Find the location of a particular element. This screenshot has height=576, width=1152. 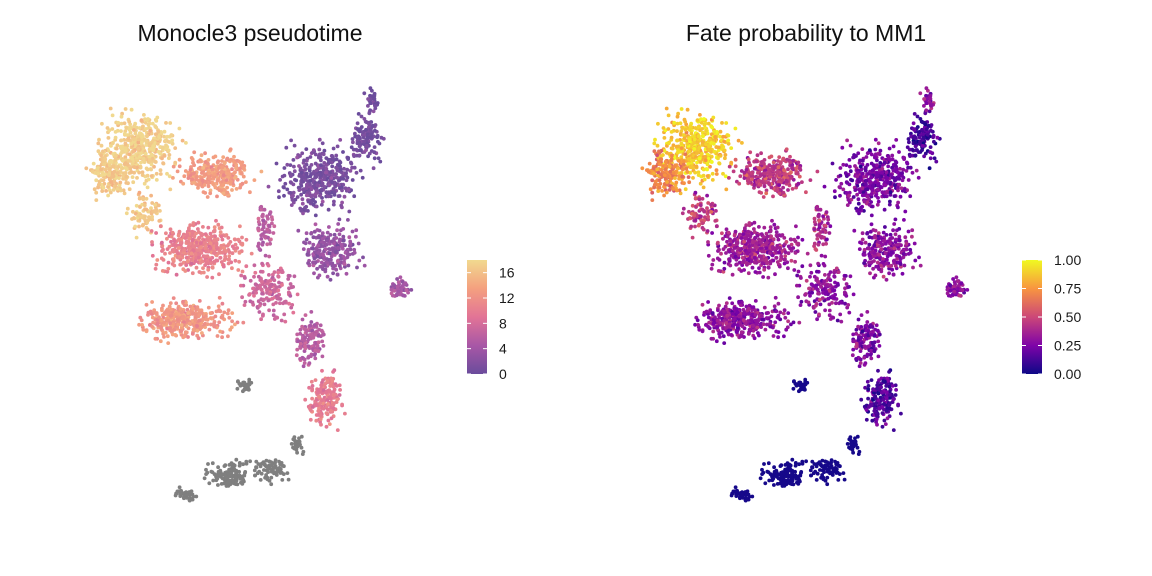

colorbar is located at coordinates (477, 317).